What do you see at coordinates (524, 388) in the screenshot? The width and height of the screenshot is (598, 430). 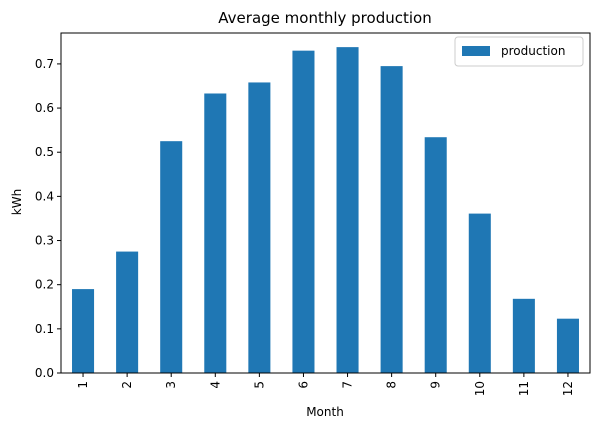 I see `x-tick-label-11: 11` at bounding box center [524, 388].